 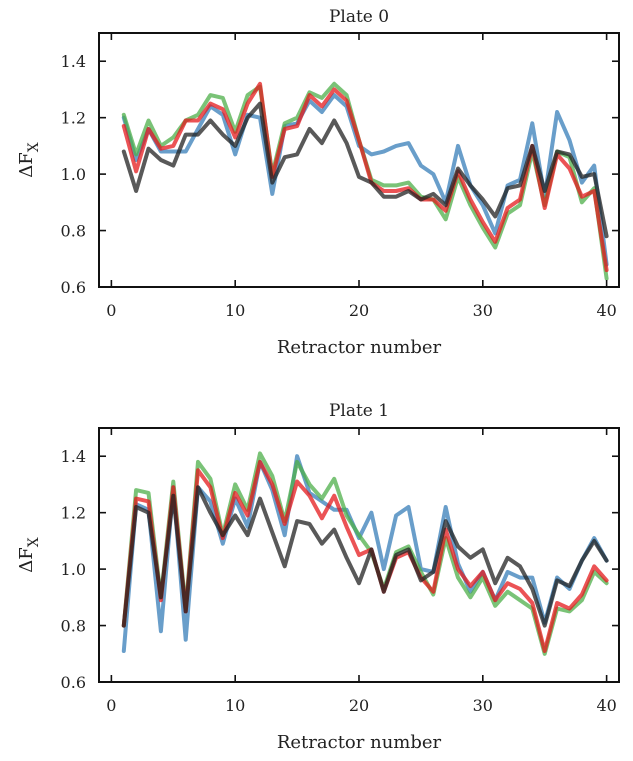 I want to click on chart-1-title: Plate 1, so click(x=359, y=411).